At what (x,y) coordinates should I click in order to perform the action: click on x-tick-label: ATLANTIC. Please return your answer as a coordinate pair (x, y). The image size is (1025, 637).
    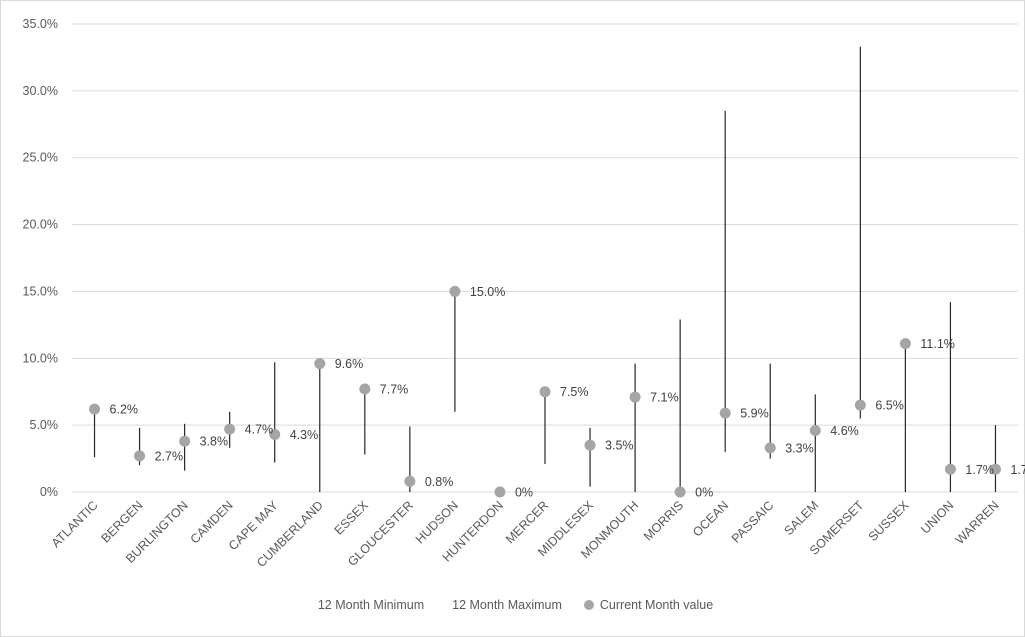
    Looking at the image, I should click on (75, 524).